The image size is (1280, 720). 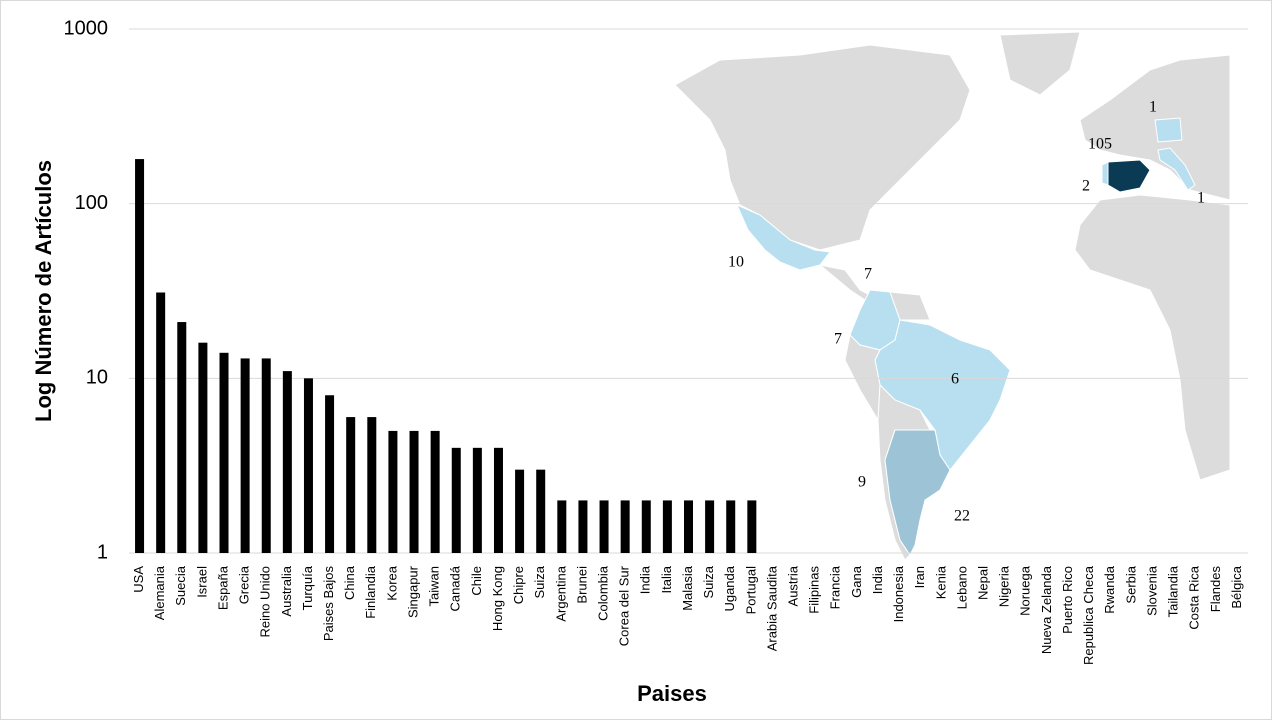 What do you see at coordinates (86, 28) in the screenshot?
I see `y-tick-label: 1000` at bounding box center [86, 28].